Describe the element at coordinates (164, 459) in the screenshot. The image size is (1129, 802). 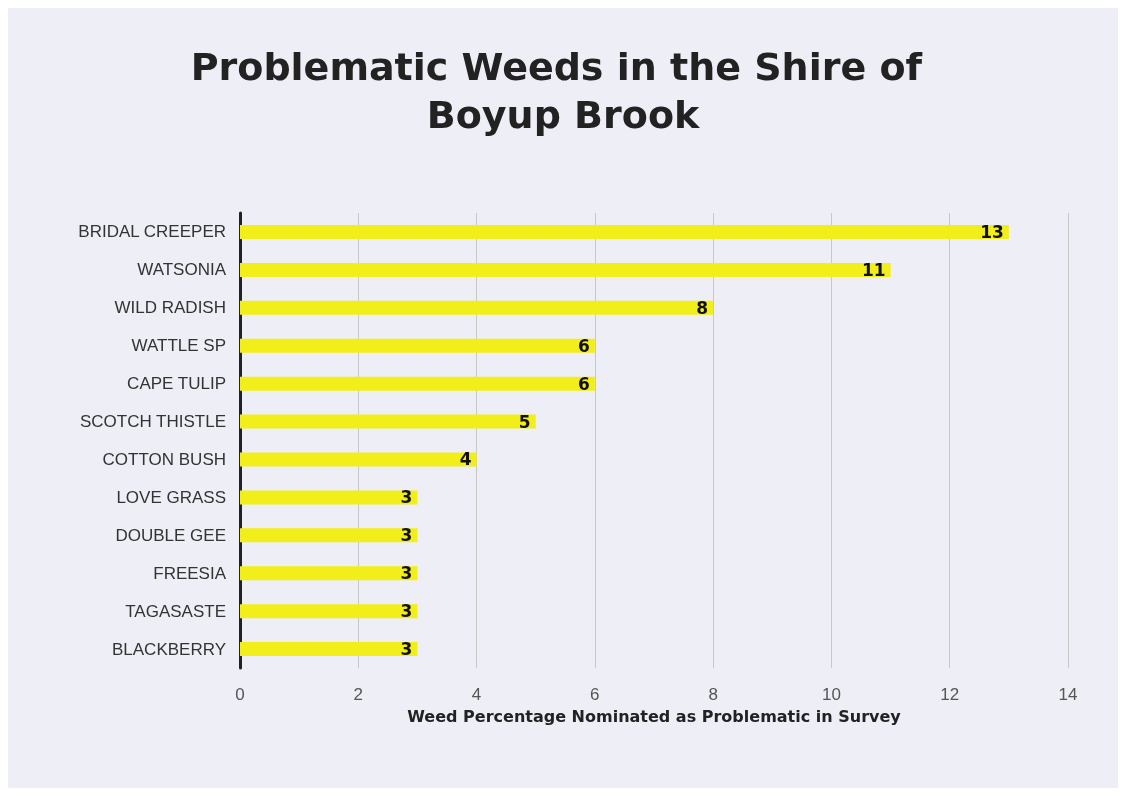
I see `y-tick-label: COTTON BUSH` at that location.